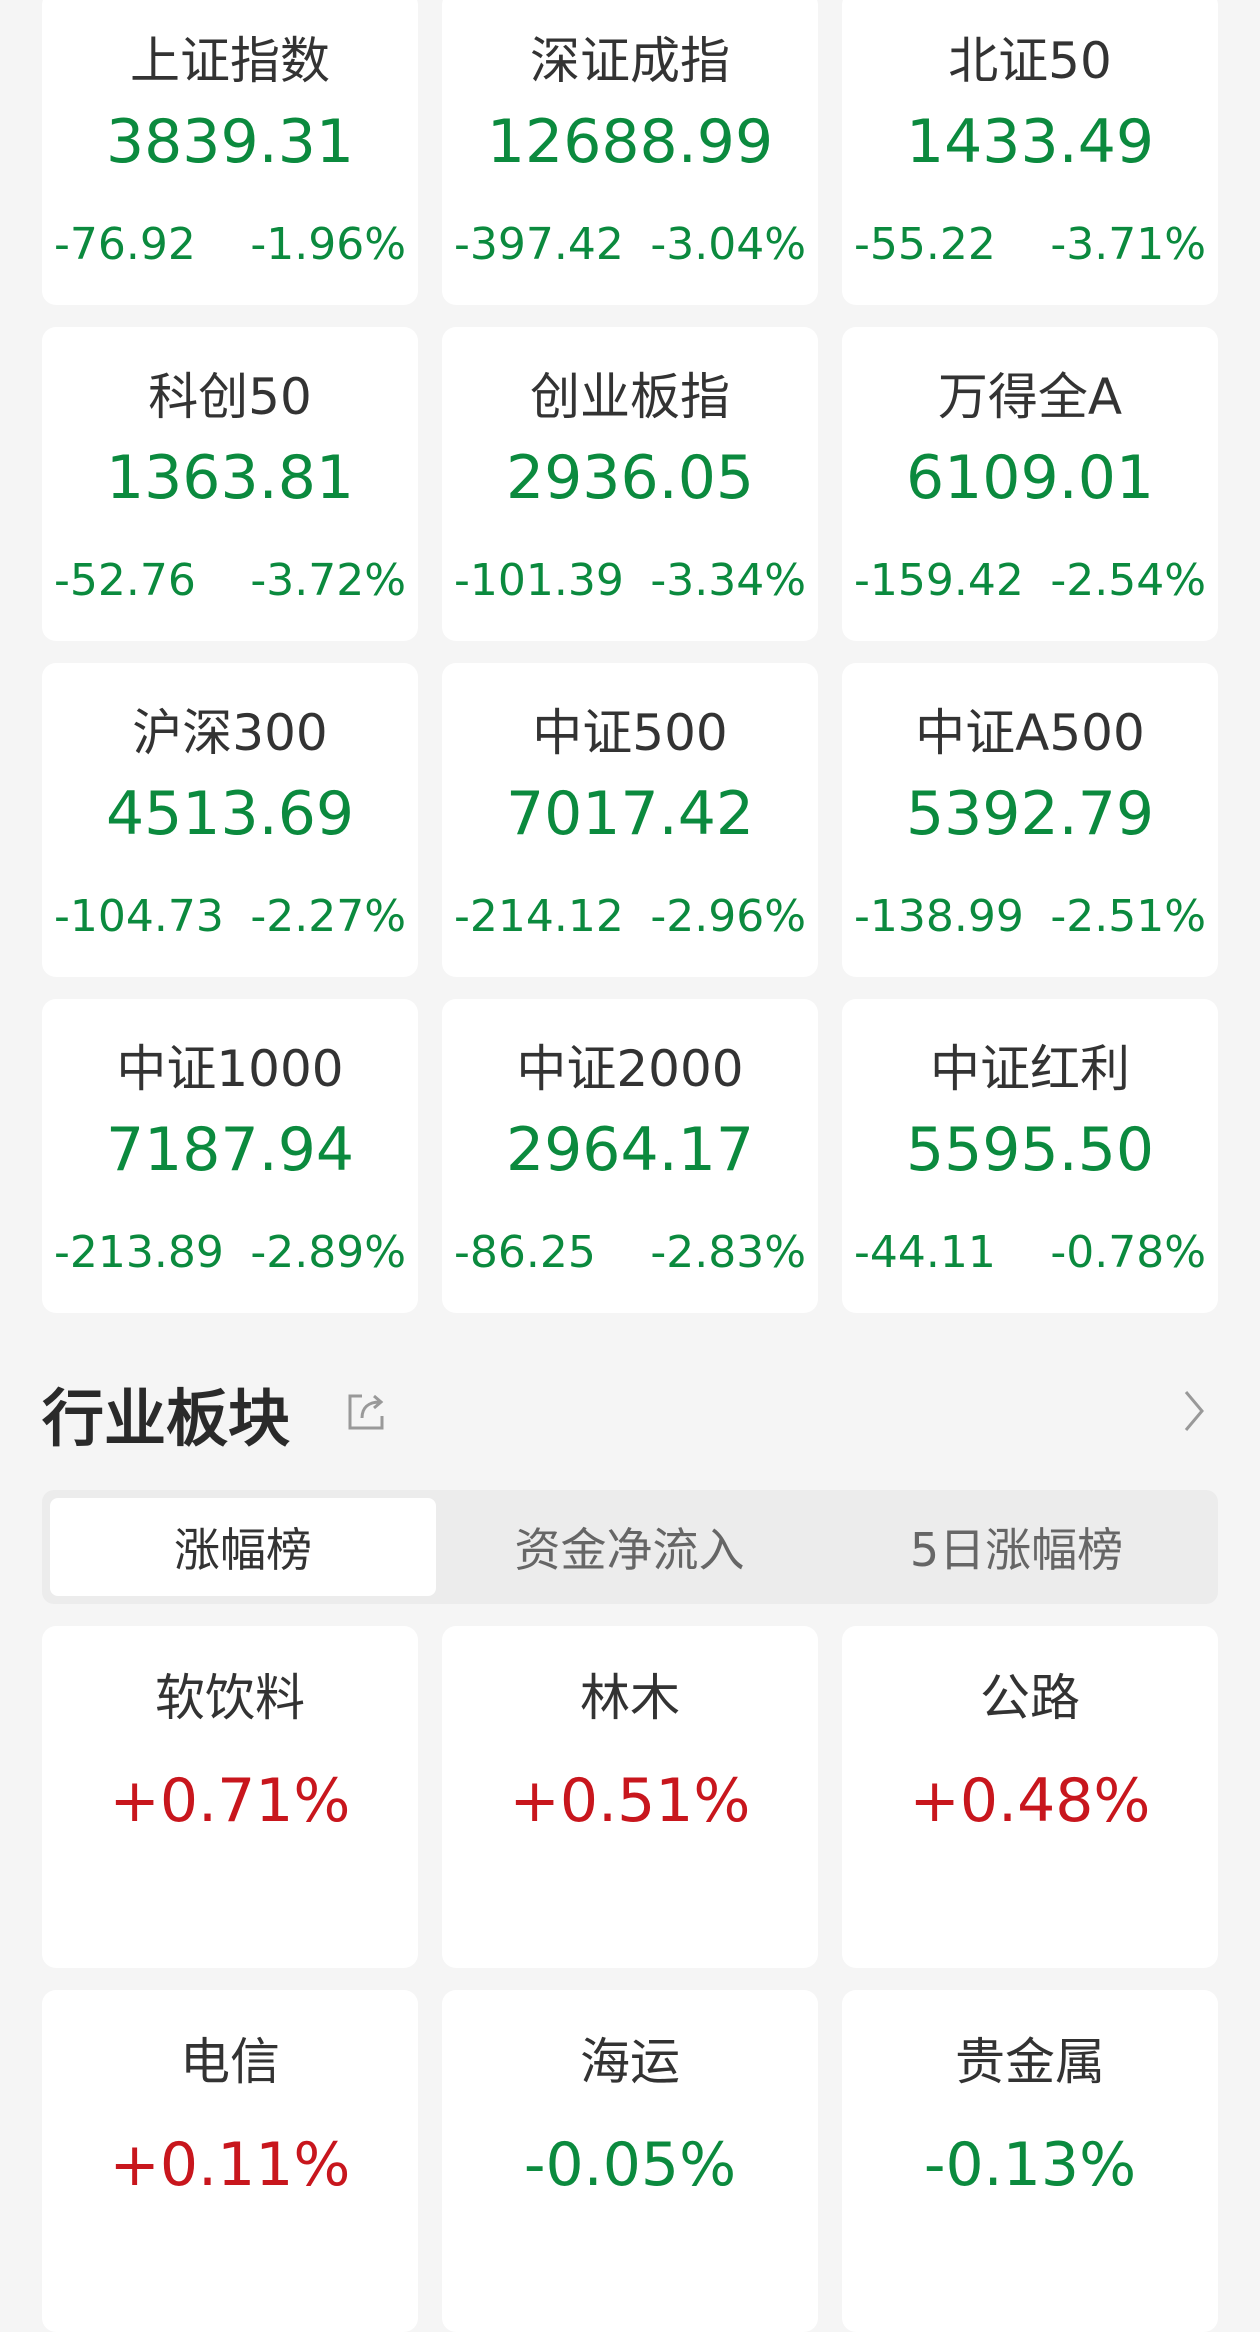 This screenshot has width=1260, height=2332. Describe the element at coordinates (125, 580) in the screenshot. I see `index-change: -52.76` at that location.